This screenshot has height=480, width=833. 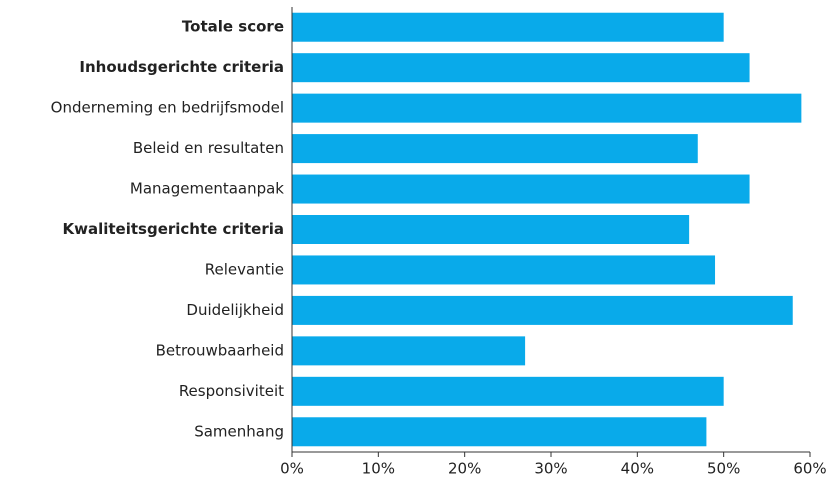 What do you see at coordinates (292, 469) in the screenshot?
I see `x-tick-label: 0%` at bounding box center [292, 469].